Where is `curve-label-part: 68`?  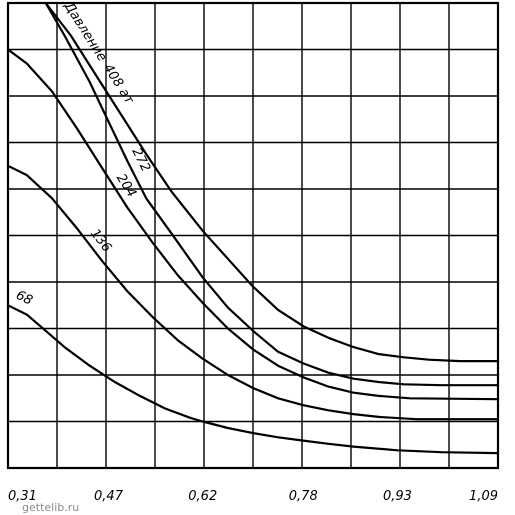
curve-label-part: 68 is located at coordinates (23, 298).